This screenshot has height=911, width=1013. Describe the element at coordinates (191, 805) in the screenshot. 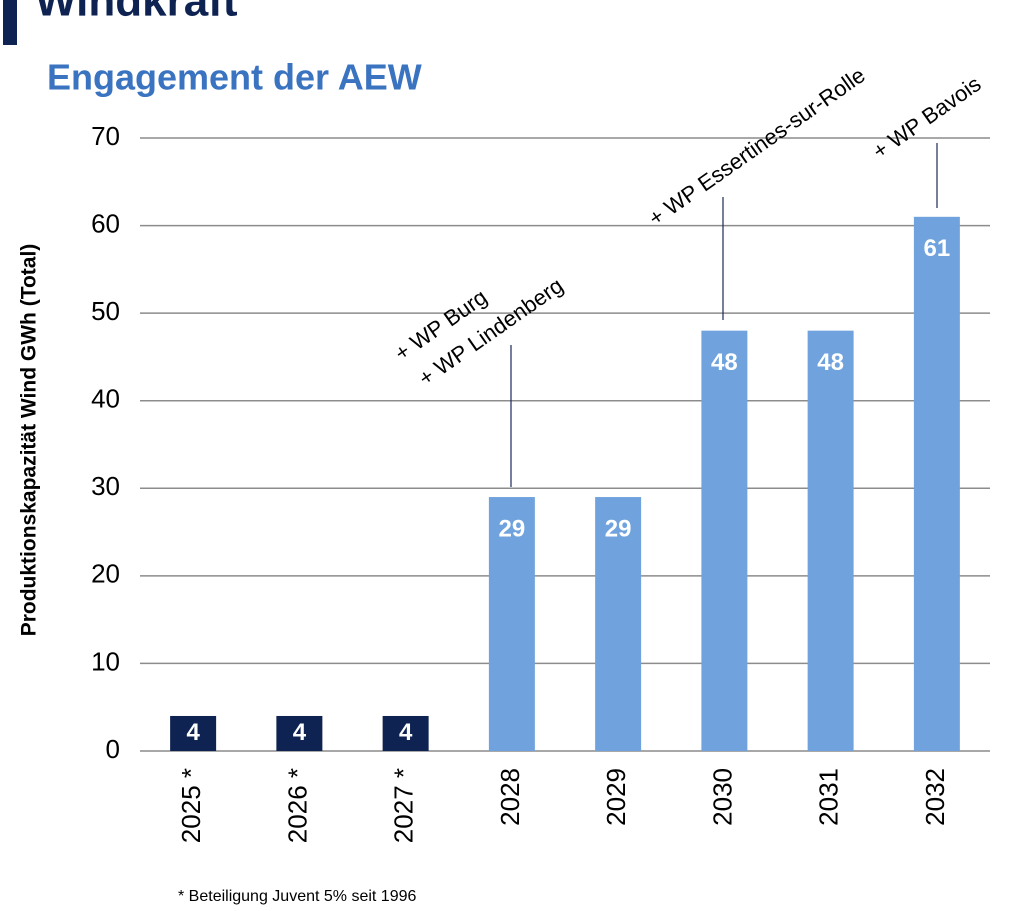

I see `x-tick-label: 2025 *` at that location.